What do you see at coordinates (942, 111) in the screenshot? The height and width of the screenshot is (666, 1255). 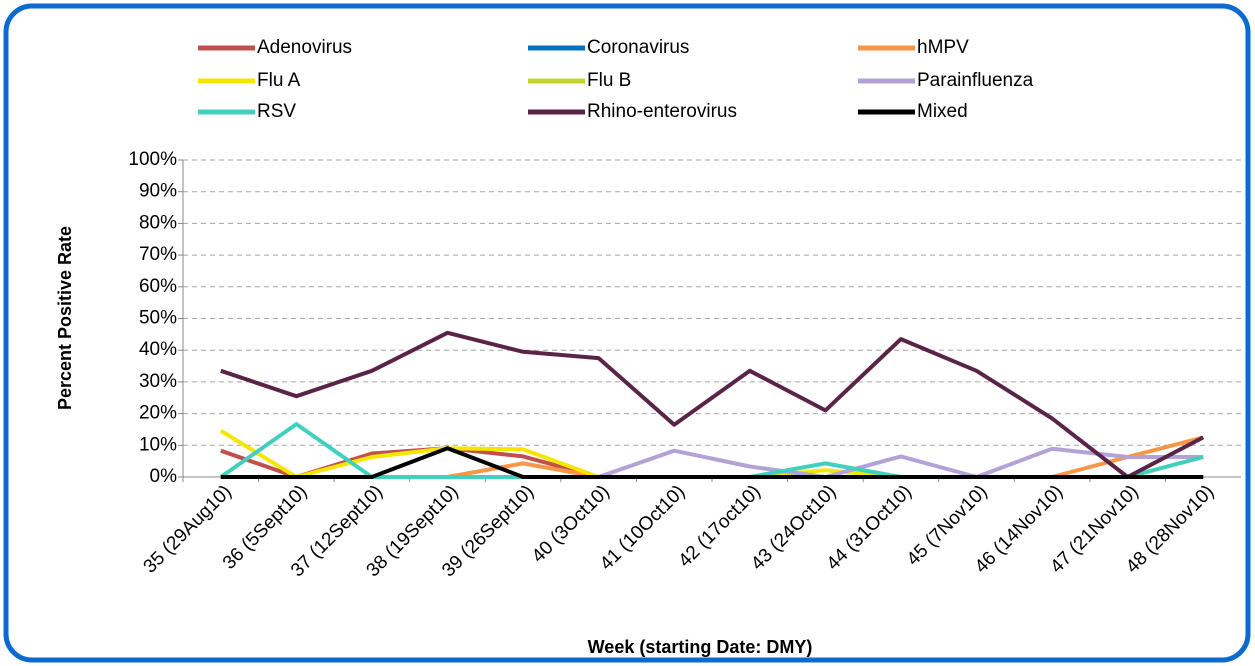 I see `legend-label: Mixed` at bounding box center [942, 111].